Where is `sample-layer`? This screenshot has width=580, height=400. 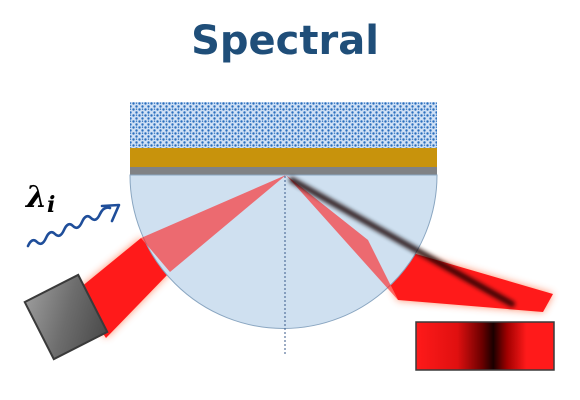 sample-layer is located at coordinates (283, 125).